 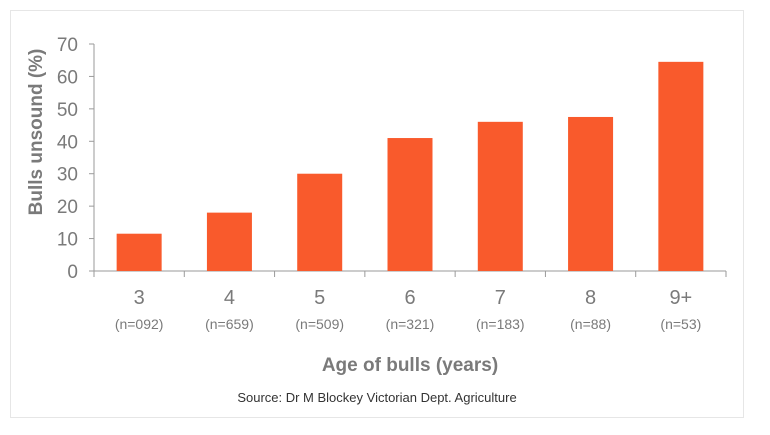 What do you see at coordinates (139, 298) in the screenshot?
I see `x-category-label: 3` at bounding box center [139, 298].